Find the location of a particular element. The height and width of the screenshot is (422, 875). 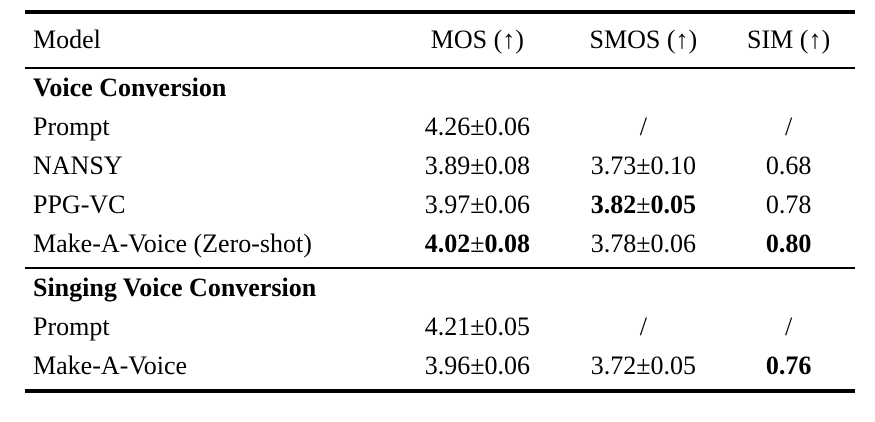

table-row: Make-A-Voice 3.96±0.06 3.72±0.05 0.76 is located at coordinates (440, 369).